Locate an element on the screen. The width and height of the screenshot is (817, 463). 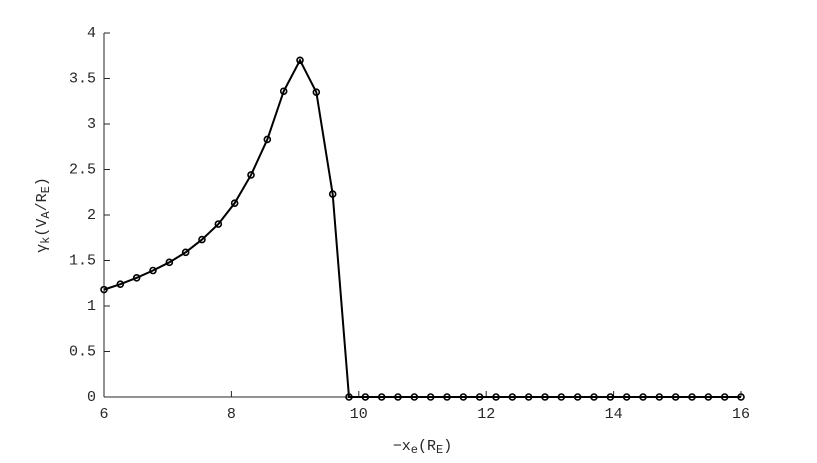
y-axis-label-part: /R is located at coordinates (42, 202).